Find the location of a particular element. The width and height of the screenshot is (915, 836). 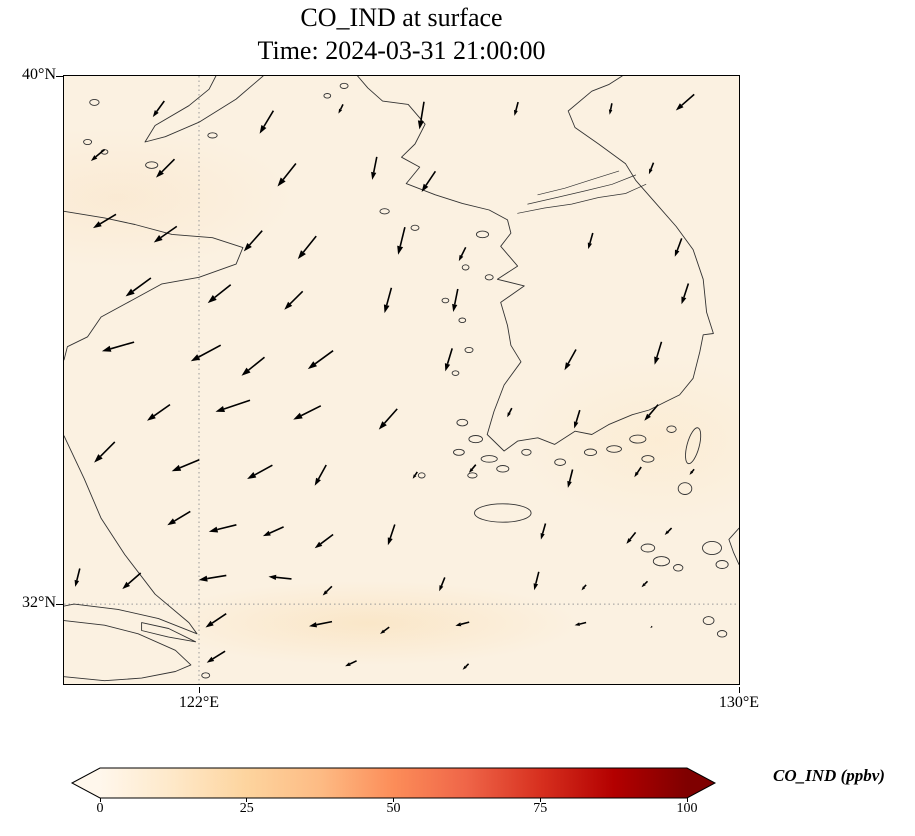

colorbar-tick-label: 100 is located at coordinates (687, 808).